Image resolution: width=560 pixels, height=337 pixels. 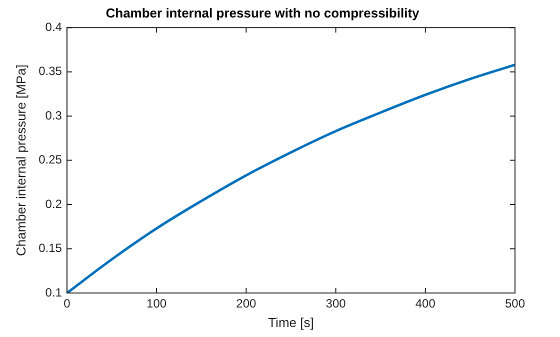 What do you see at coordinates (156, 303) in the screenshot?
I see `x-tick-label: 100` at bounding box center [156, 303].